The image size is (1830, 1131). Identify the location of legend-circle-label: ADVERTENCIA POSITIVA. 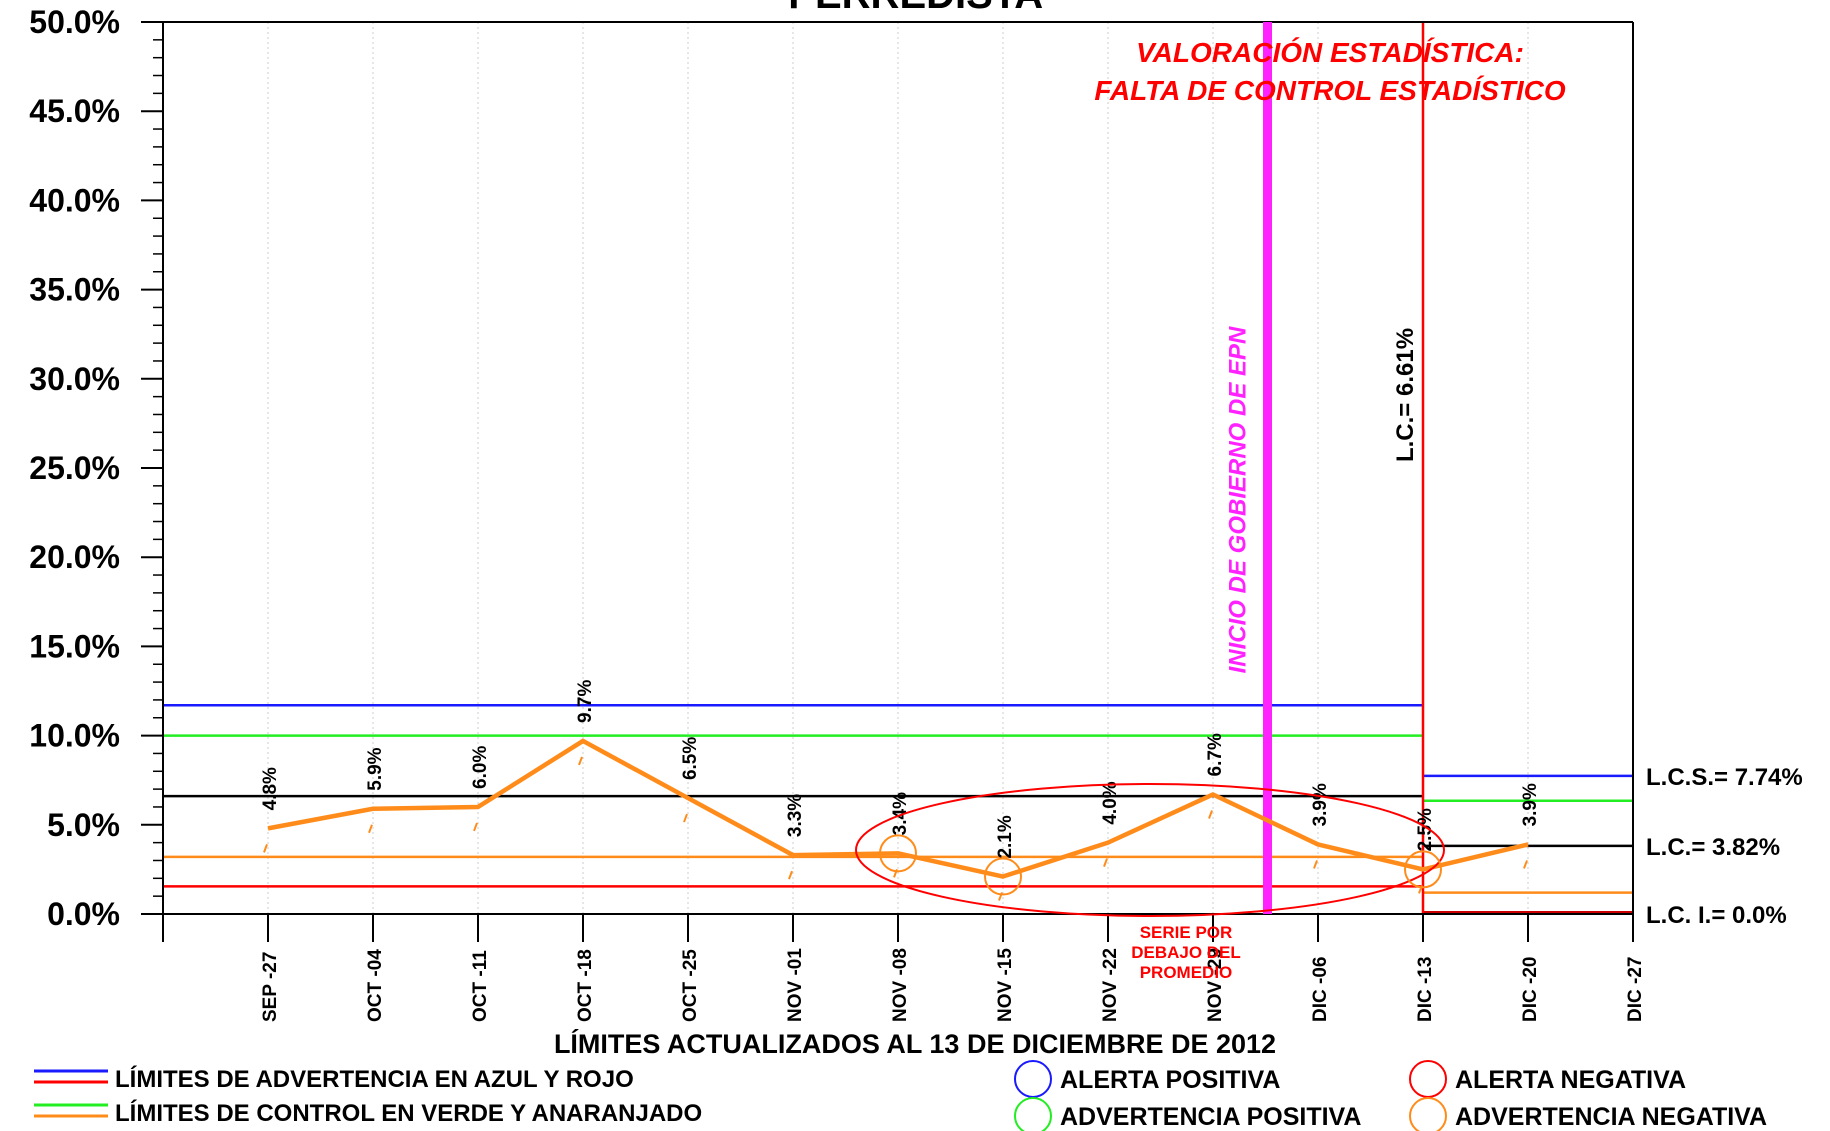
(1210, 1117).